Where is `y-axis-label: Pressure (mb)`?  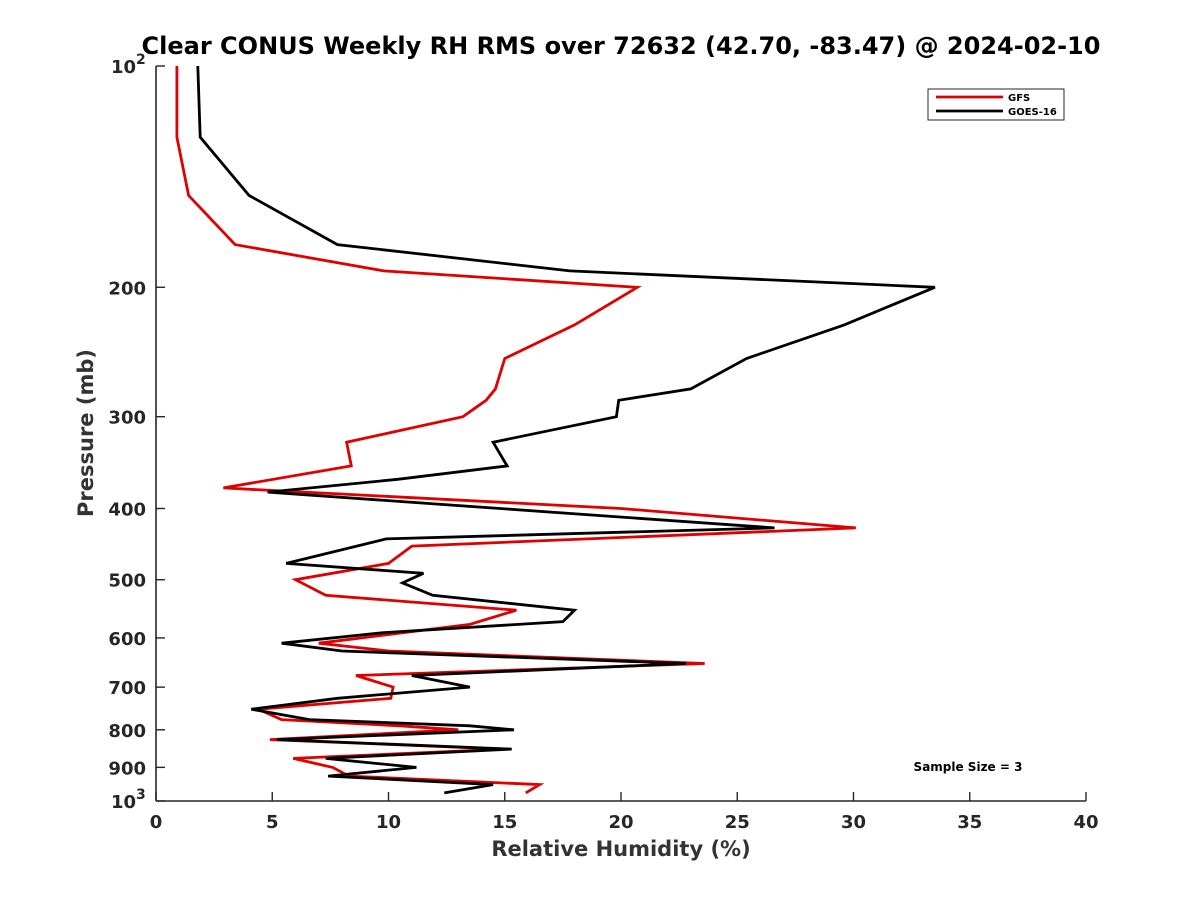
y-axis-label: Pressure (mb) is located at coordinates (86, 433).